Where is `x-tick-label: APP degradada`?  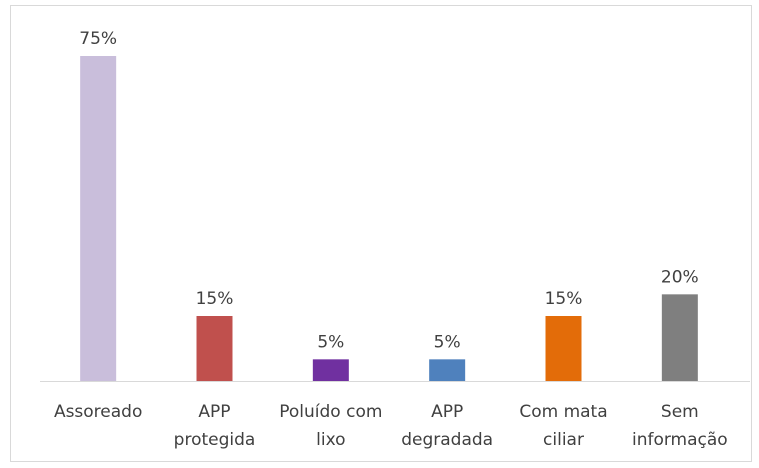 x-tick-label: APP degradada is located at coordinates (447, 426).